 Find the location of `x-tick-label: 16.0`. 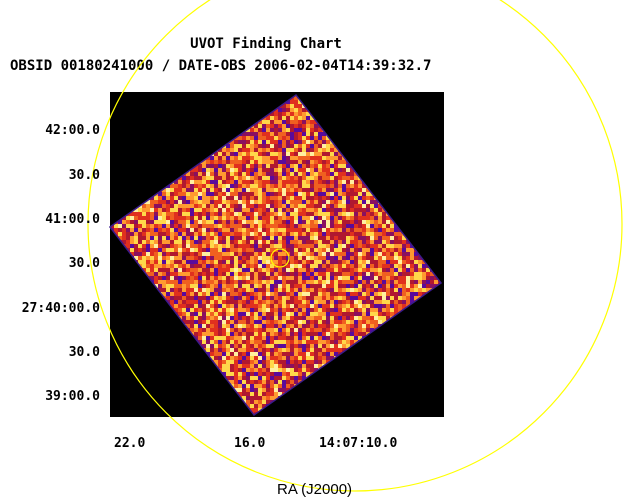

x-tick-label: 16.0 is located at coordinates (250, 443).